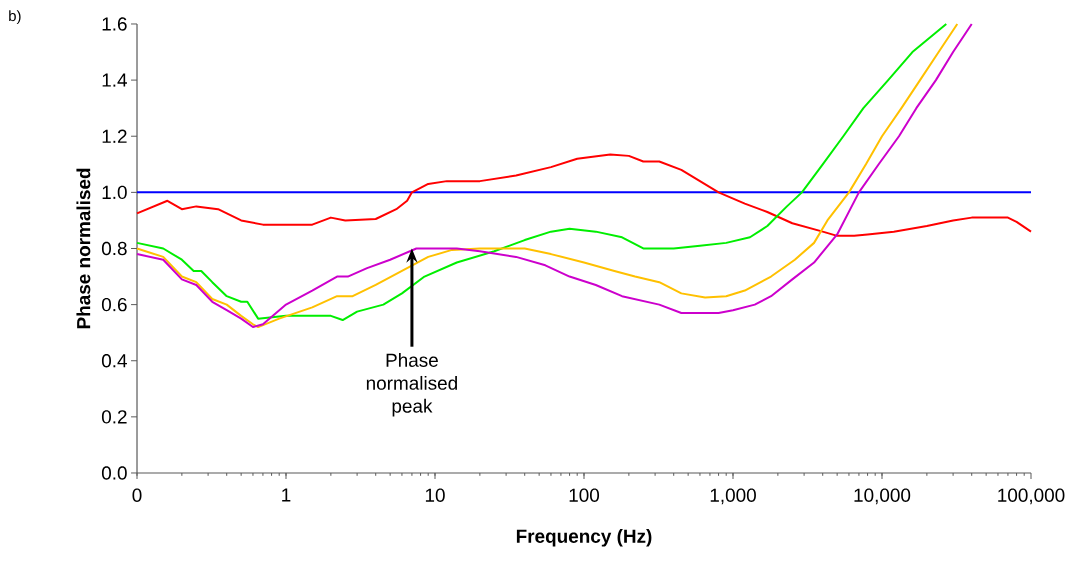 This screenshot has height=578, width=1086. I want to click on y-tick-label: 0.0, so click(114, 473).